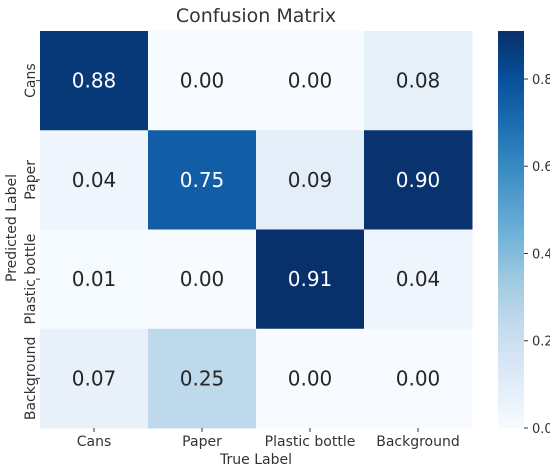 The height and width of the screenshot is (471, 550). What do you see at coordinates (541, 254) in the screenshot?
I see `colorbar-tick-label: 0.4` at bounding box center [541, 254].